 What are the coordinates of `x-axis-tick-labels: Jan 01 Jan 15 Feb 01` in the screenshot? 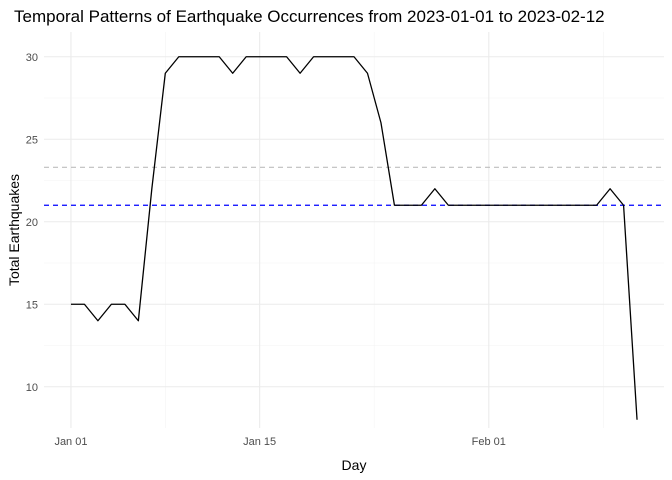 It's located at (279, 442).